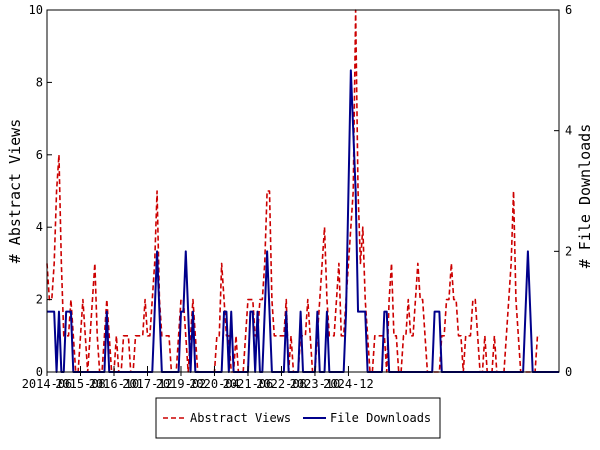  Describe the element at coordinates (47, 384) in the screenshot. I see `x-tick-label: 2014-06` at that location.